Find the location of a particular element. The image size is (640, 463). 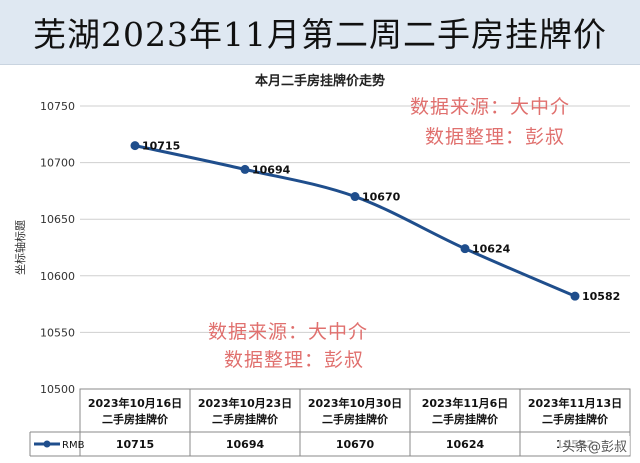

title-banner: 芜湖2023年11月第二周二手房挂牌价 is located at coordinates (320, 32).